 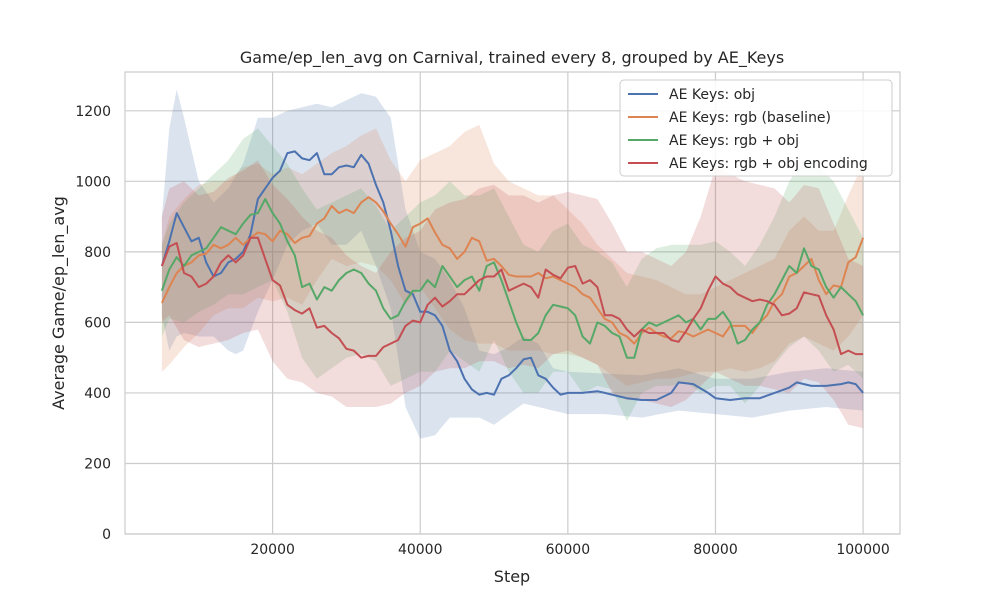 I want to click on legend-label: AE Keys: rgb + obj, so click(x=734, y=141).